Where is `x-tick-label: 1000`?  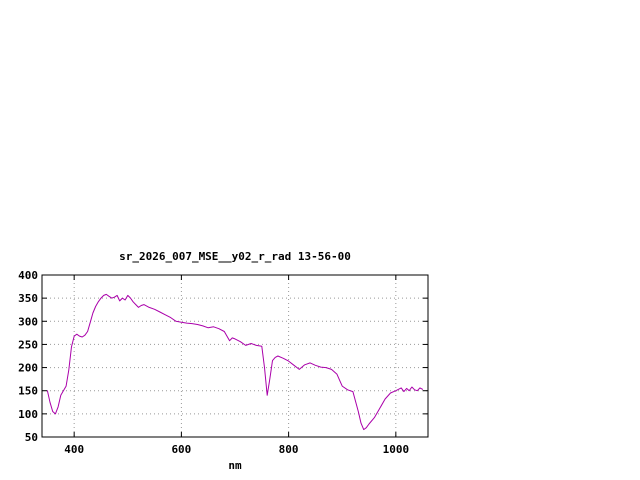
x-tick-label: 1000 is located at coordinates (396, 449).